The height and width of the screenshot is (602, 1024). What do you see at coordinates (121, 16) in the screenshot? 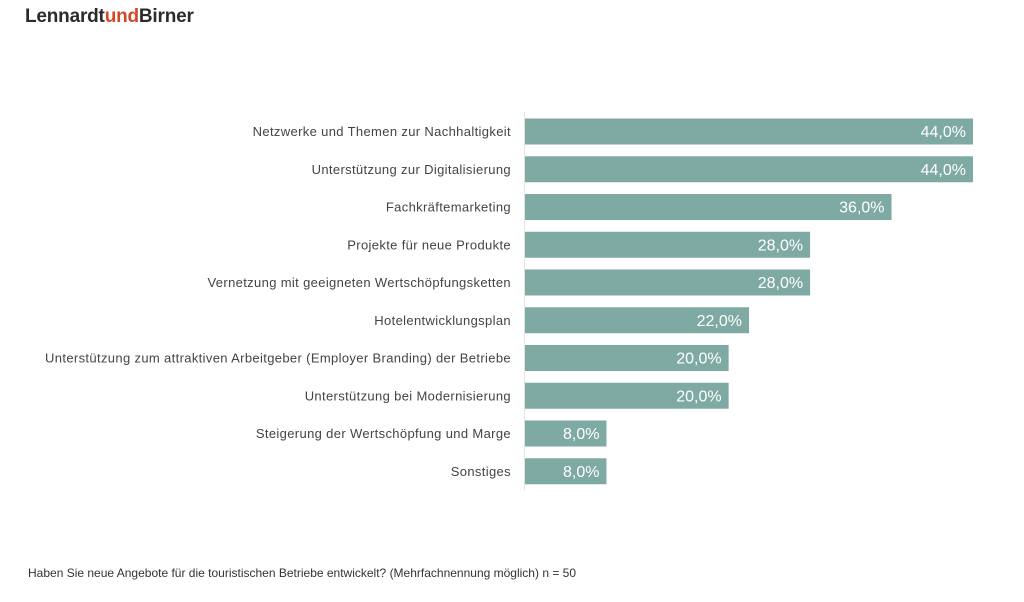
I see `logo-part-und: und` at bounding box center [121, 16].